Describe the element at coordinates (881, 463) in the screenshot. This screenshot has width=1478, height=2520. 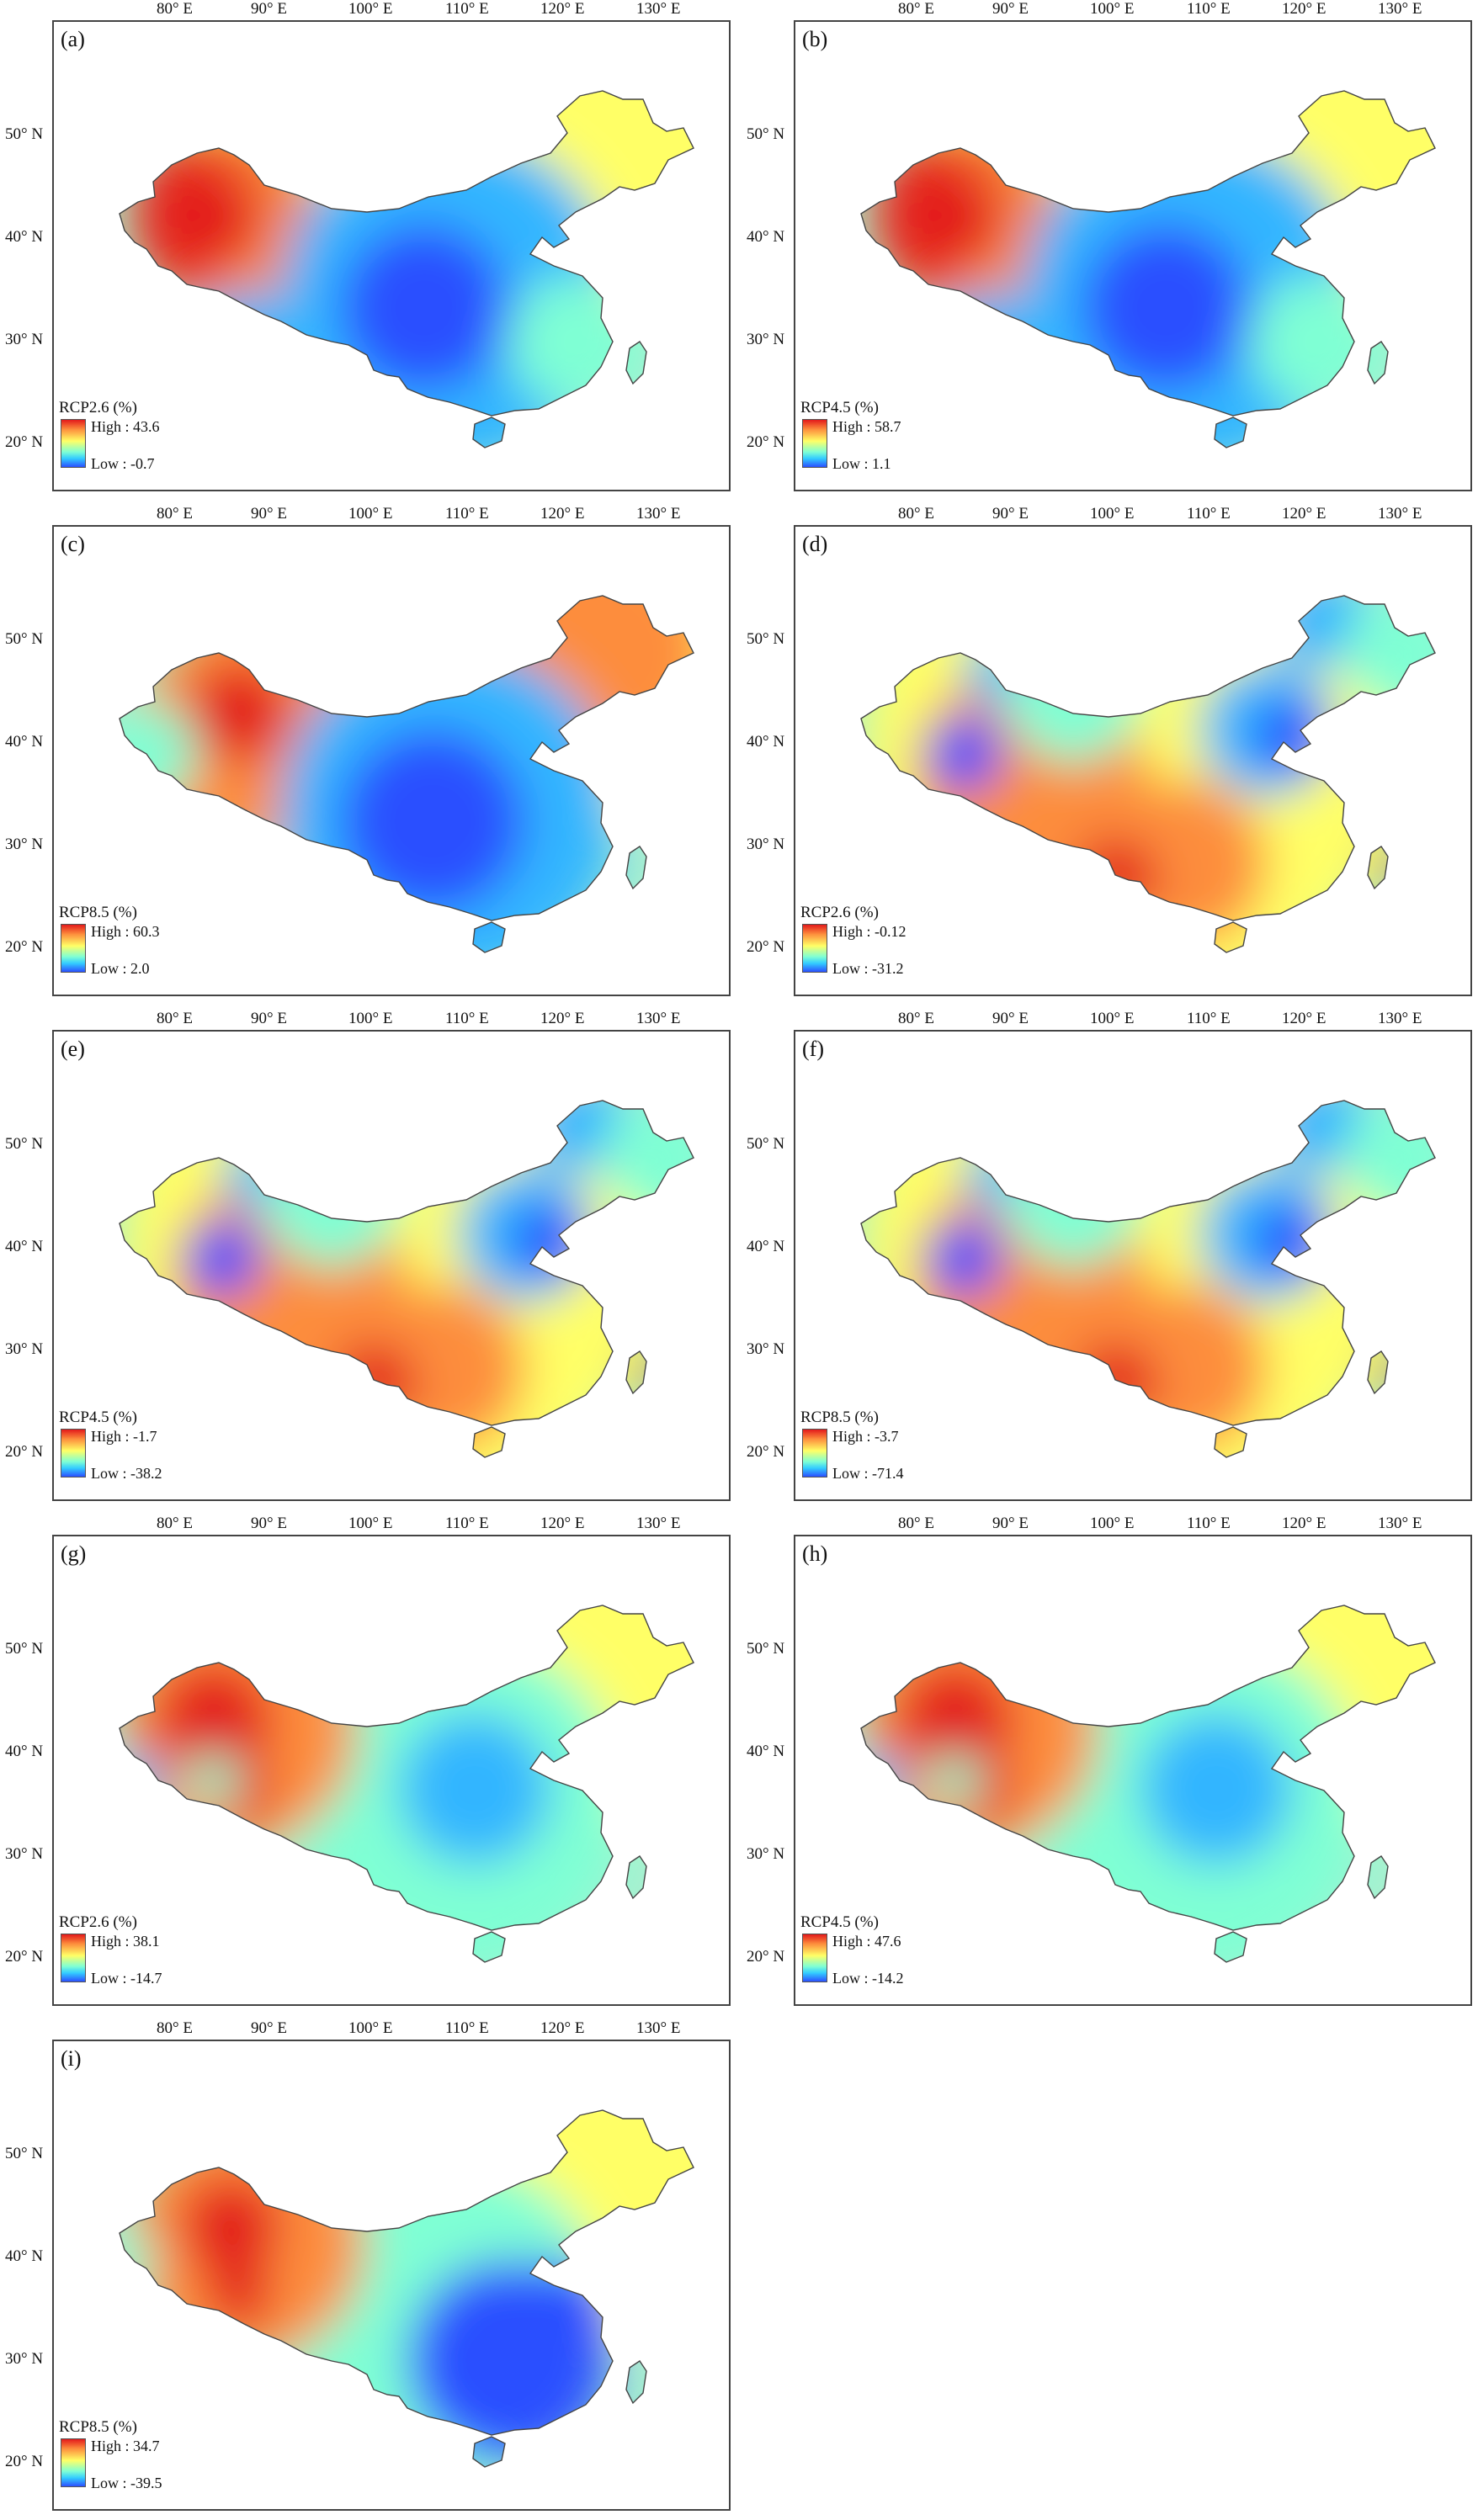
I see `legend-low-value: 1.1` at that location.